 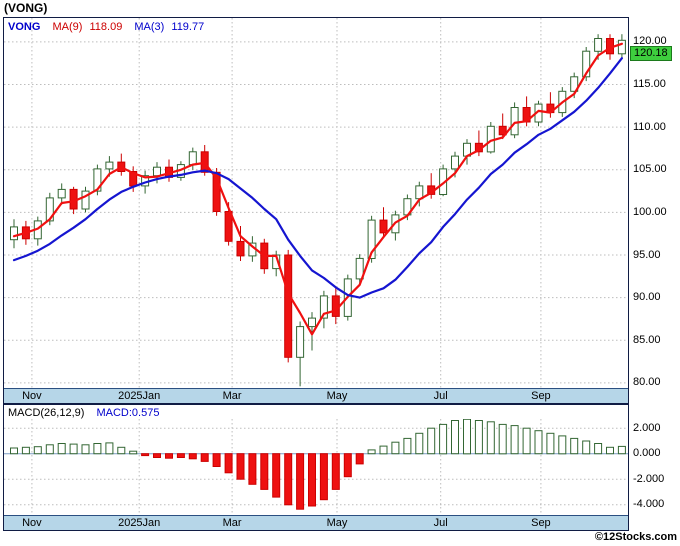 I want to click on watermark-link: ©12Stocks.com, so click(x=635, y=537).